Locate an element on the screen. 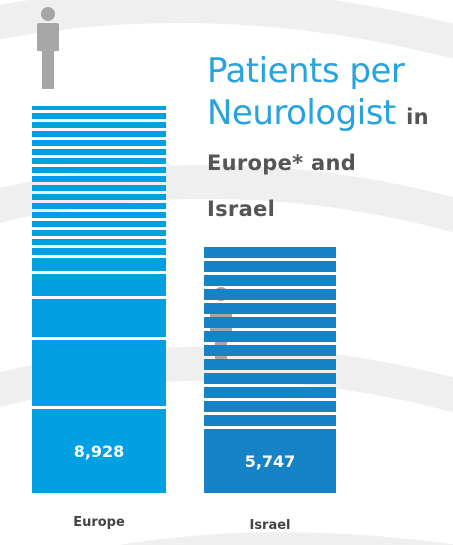 The image size is (453, 545). title-line-2-suffix: in is located at coordinates (417, 117).